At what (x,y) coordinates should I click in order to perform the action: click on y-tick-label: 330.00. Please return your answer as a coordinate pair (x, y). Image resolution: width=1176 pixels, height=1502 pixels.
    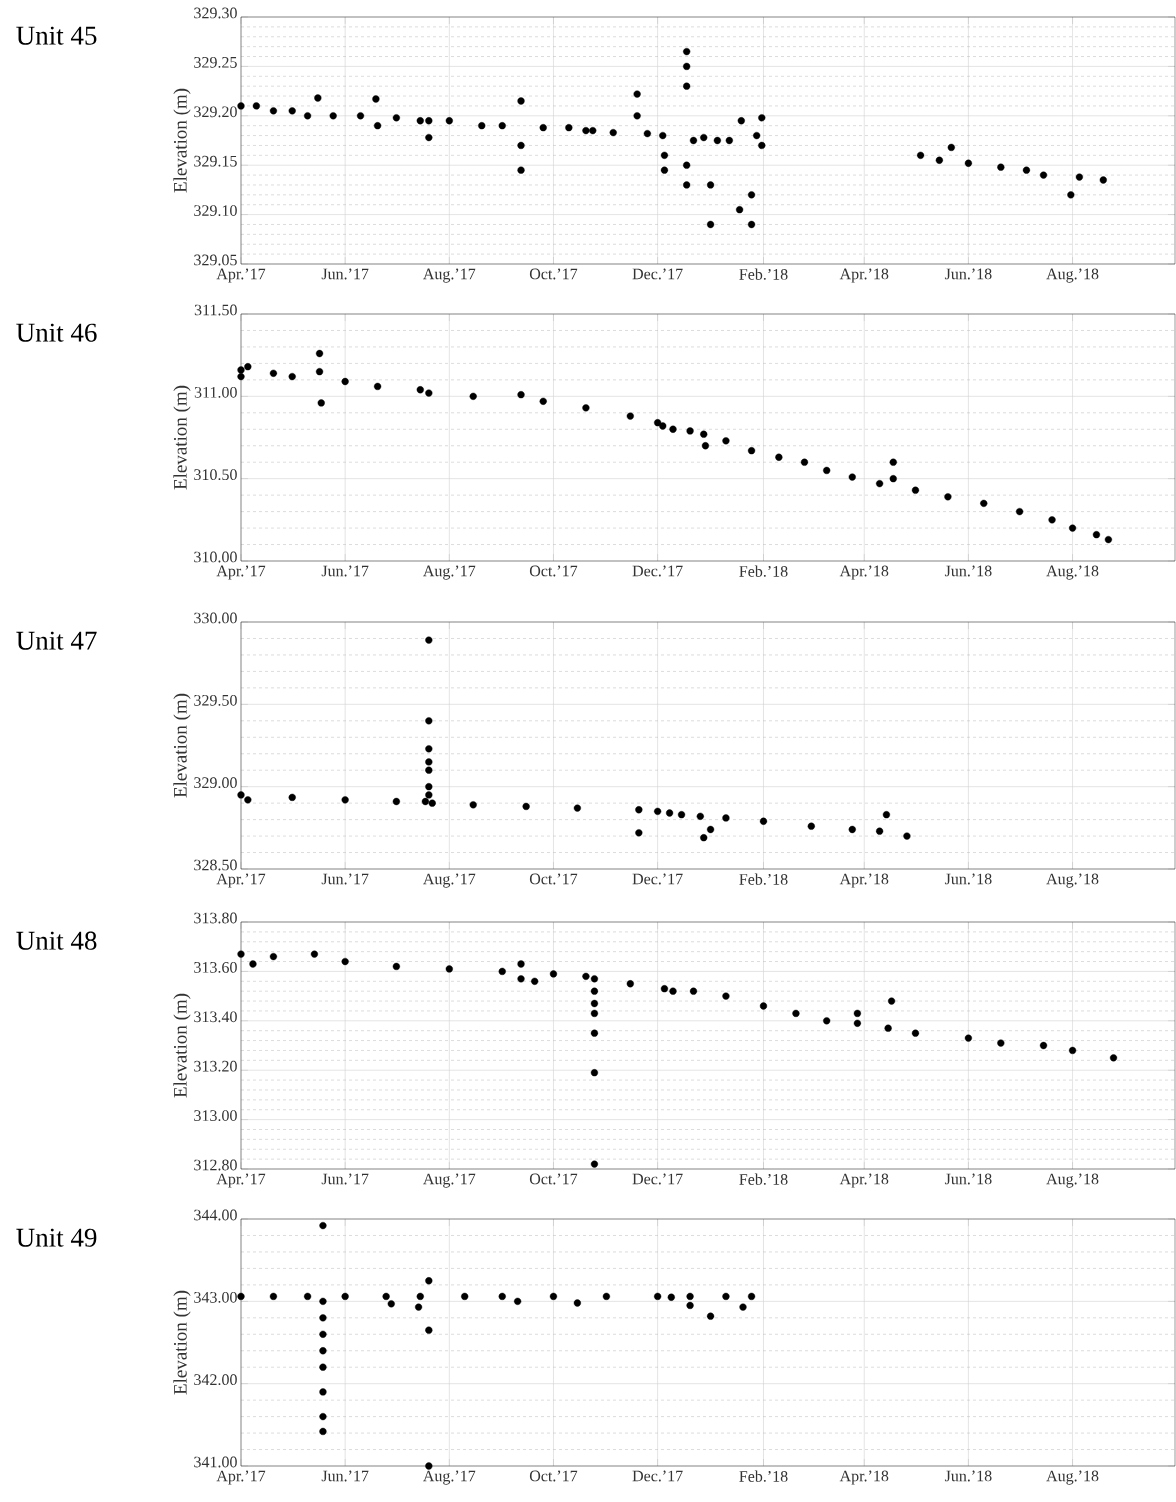
    Looking at the image, I should click on (215, 618).